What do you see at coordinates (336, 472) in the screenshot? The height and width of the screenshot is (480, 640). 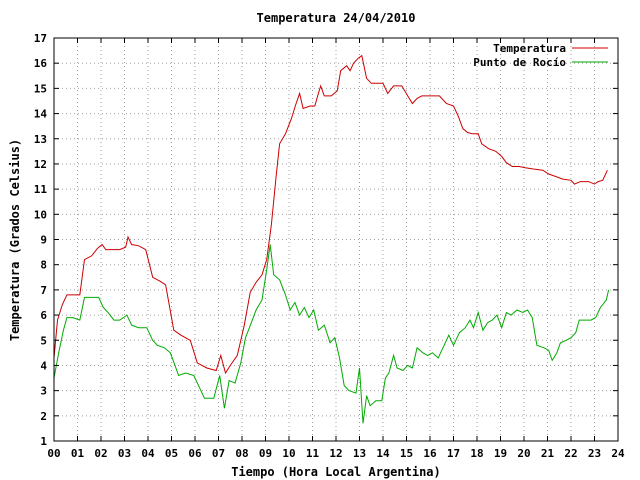 I see `x-axis-title: Tiempo (Hora Local Argentina)` at bounding box center [336, 472].